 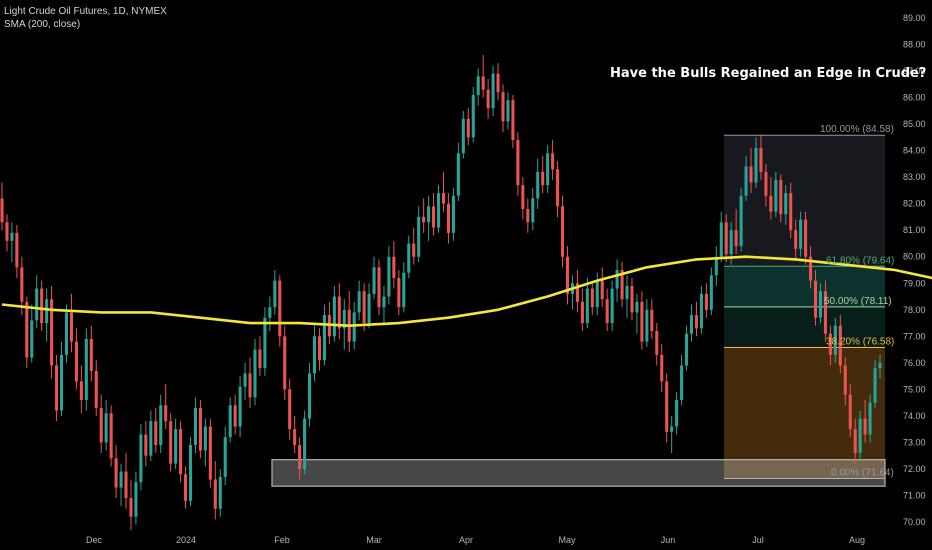 I want to click on price-tick: 89.00, so click(x=914, y=18).